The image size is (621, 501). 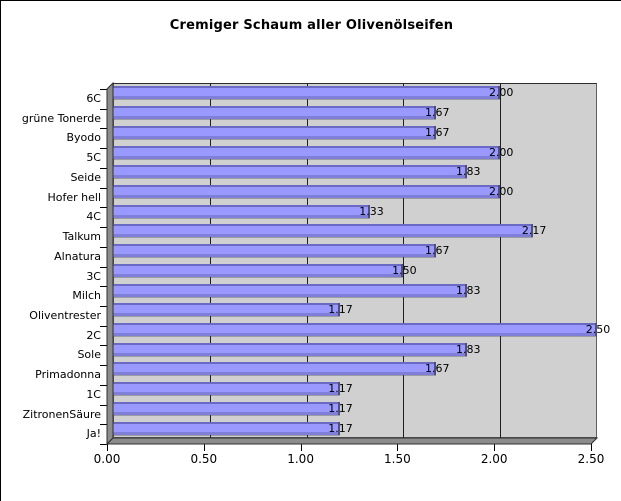 What do you see at coordinates (591, 459) in the screenshot?
I see `x-axis-label: 2.50` at bounding box center [591, 459].